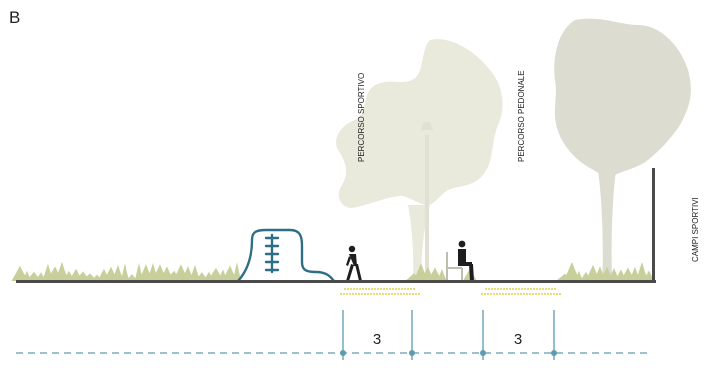 This screenshot has width=711, height=368. What do you see at coordinates (622, 97) in the screenshot?
I see `tree-canopy-right` at bounding box center [622, 97].